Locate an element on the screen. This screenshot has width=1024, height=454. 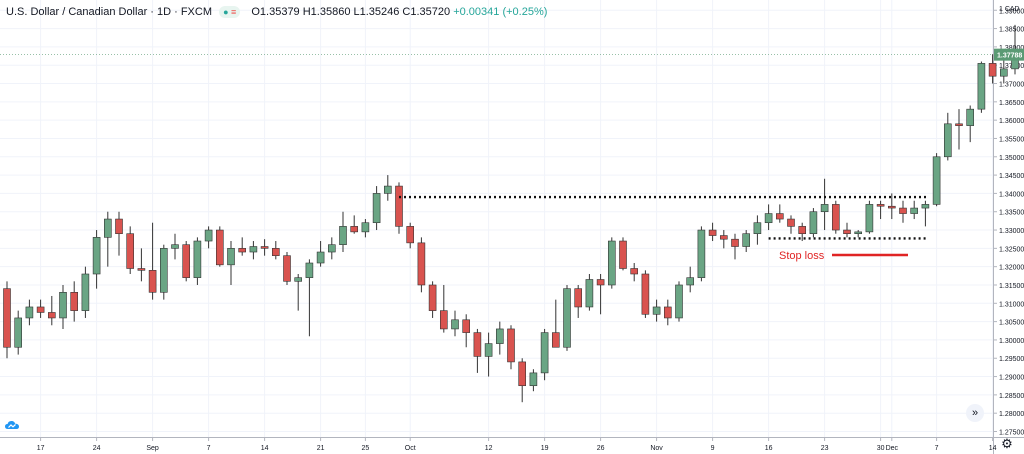
x-tick-label: Nov is located at coordinates (656, 448).